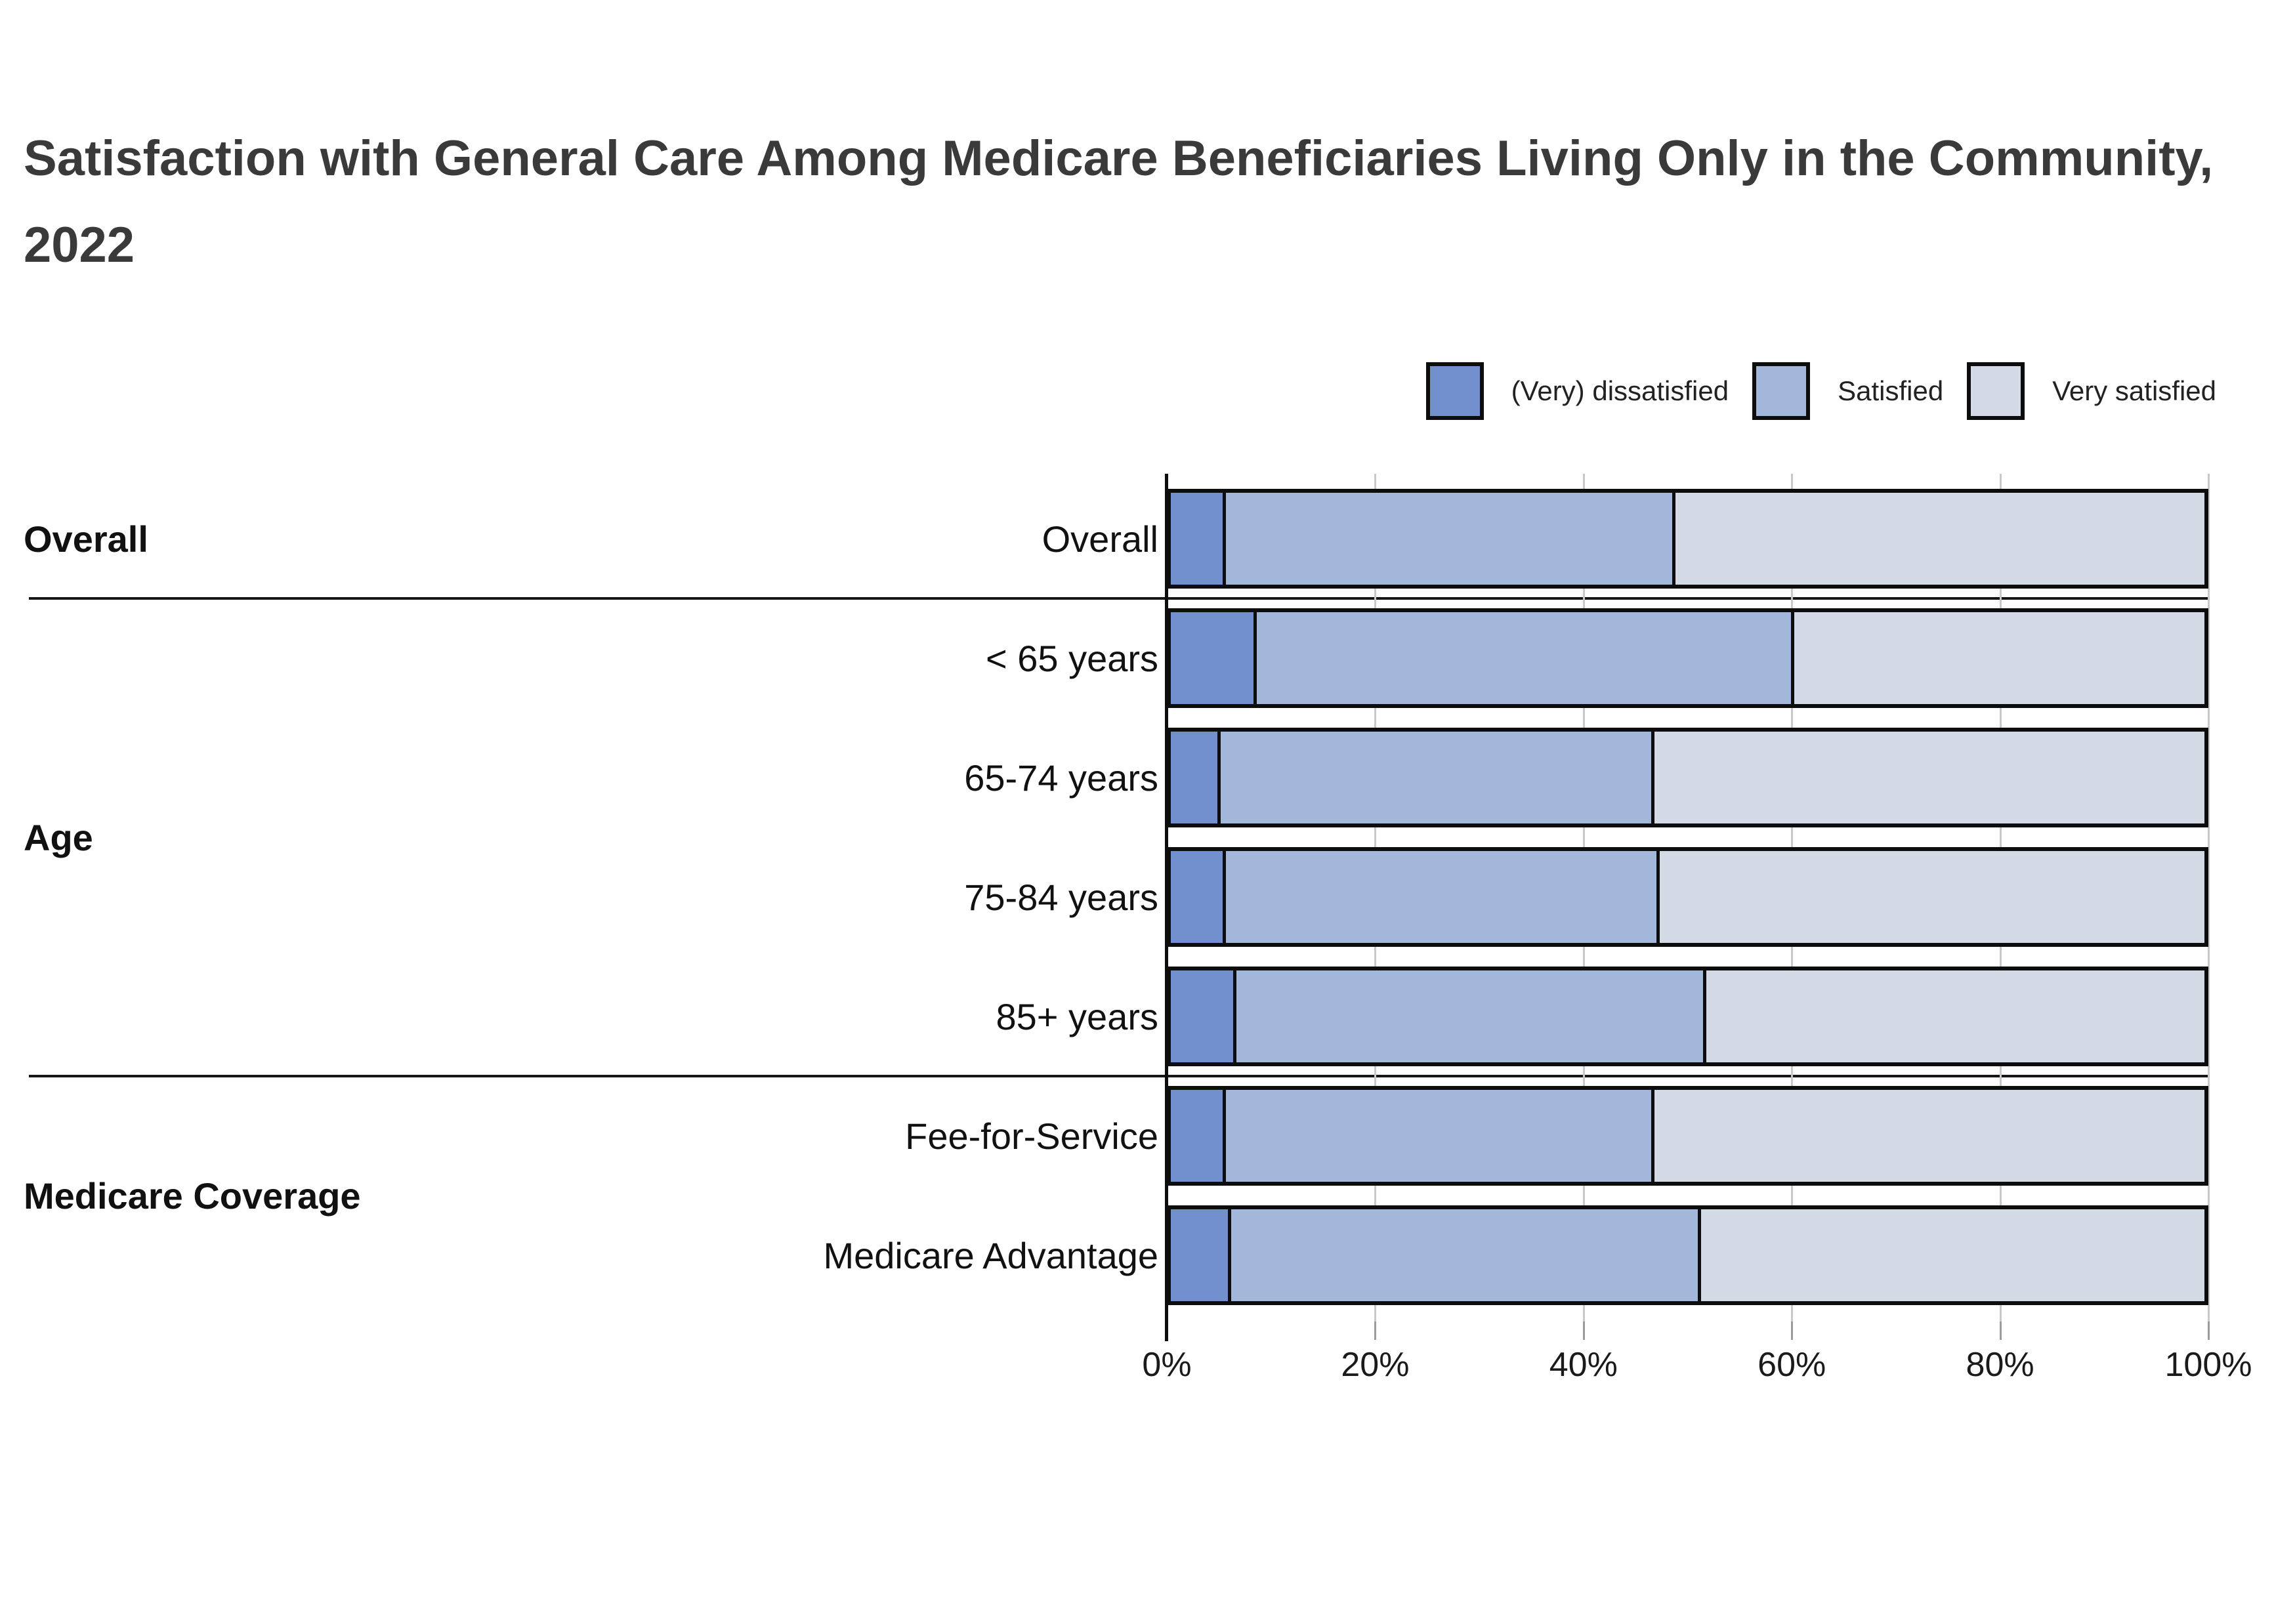 The width and height of the screenshot is (2274, 1624). What do you see at coordinates (1375, 1365) in the screenshot?
I see `x-tick-label: 20%` at bounding box center [1375, 1365].